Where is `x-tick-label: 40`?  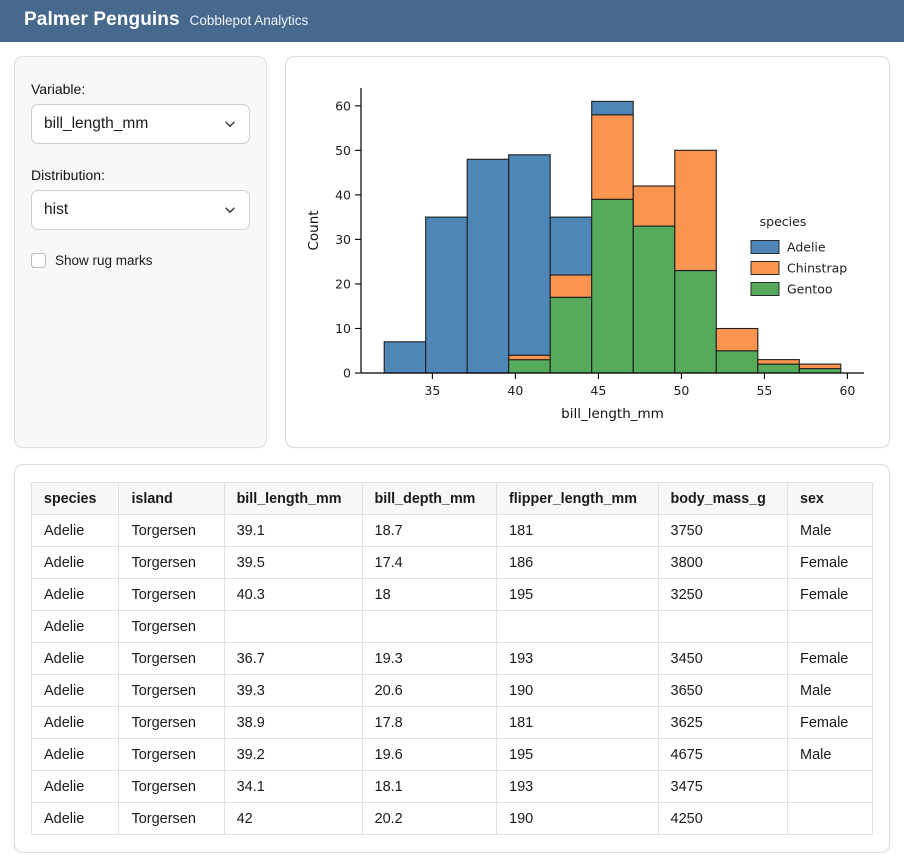 x-tick-label: 40 is located at coordinates (515, 390).